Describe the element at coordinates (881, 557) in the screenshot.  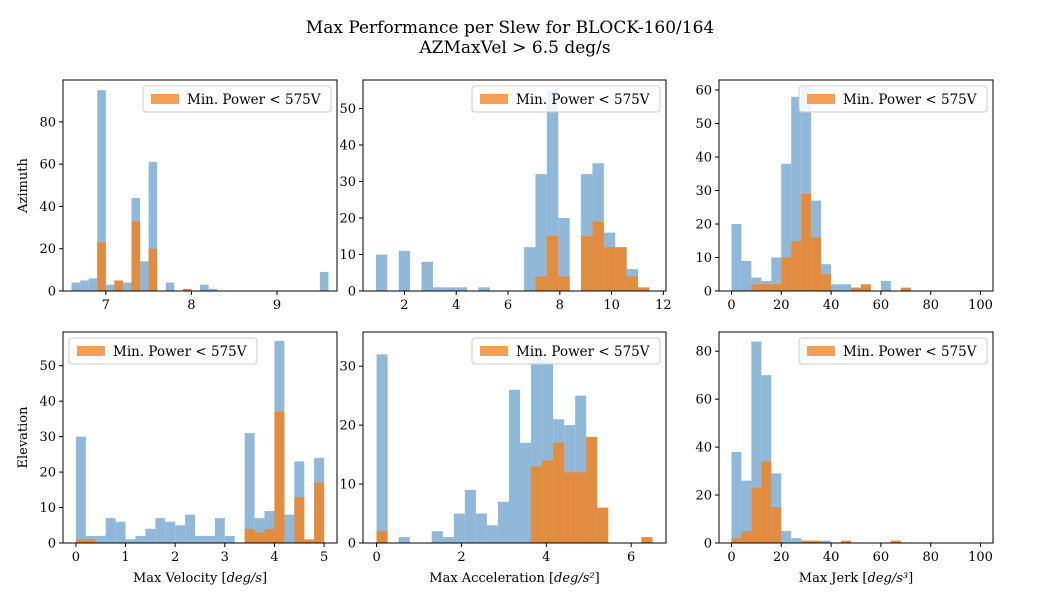
I see `x-tick-label: 60` at that location.